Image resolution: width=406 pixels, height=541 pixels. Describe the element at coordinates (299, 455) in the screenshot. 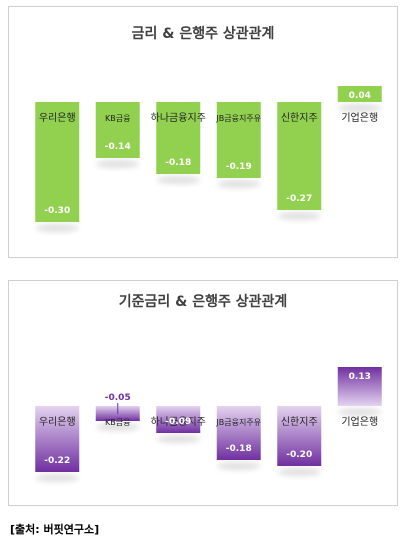

I see `data-label: -0.20` at that location.